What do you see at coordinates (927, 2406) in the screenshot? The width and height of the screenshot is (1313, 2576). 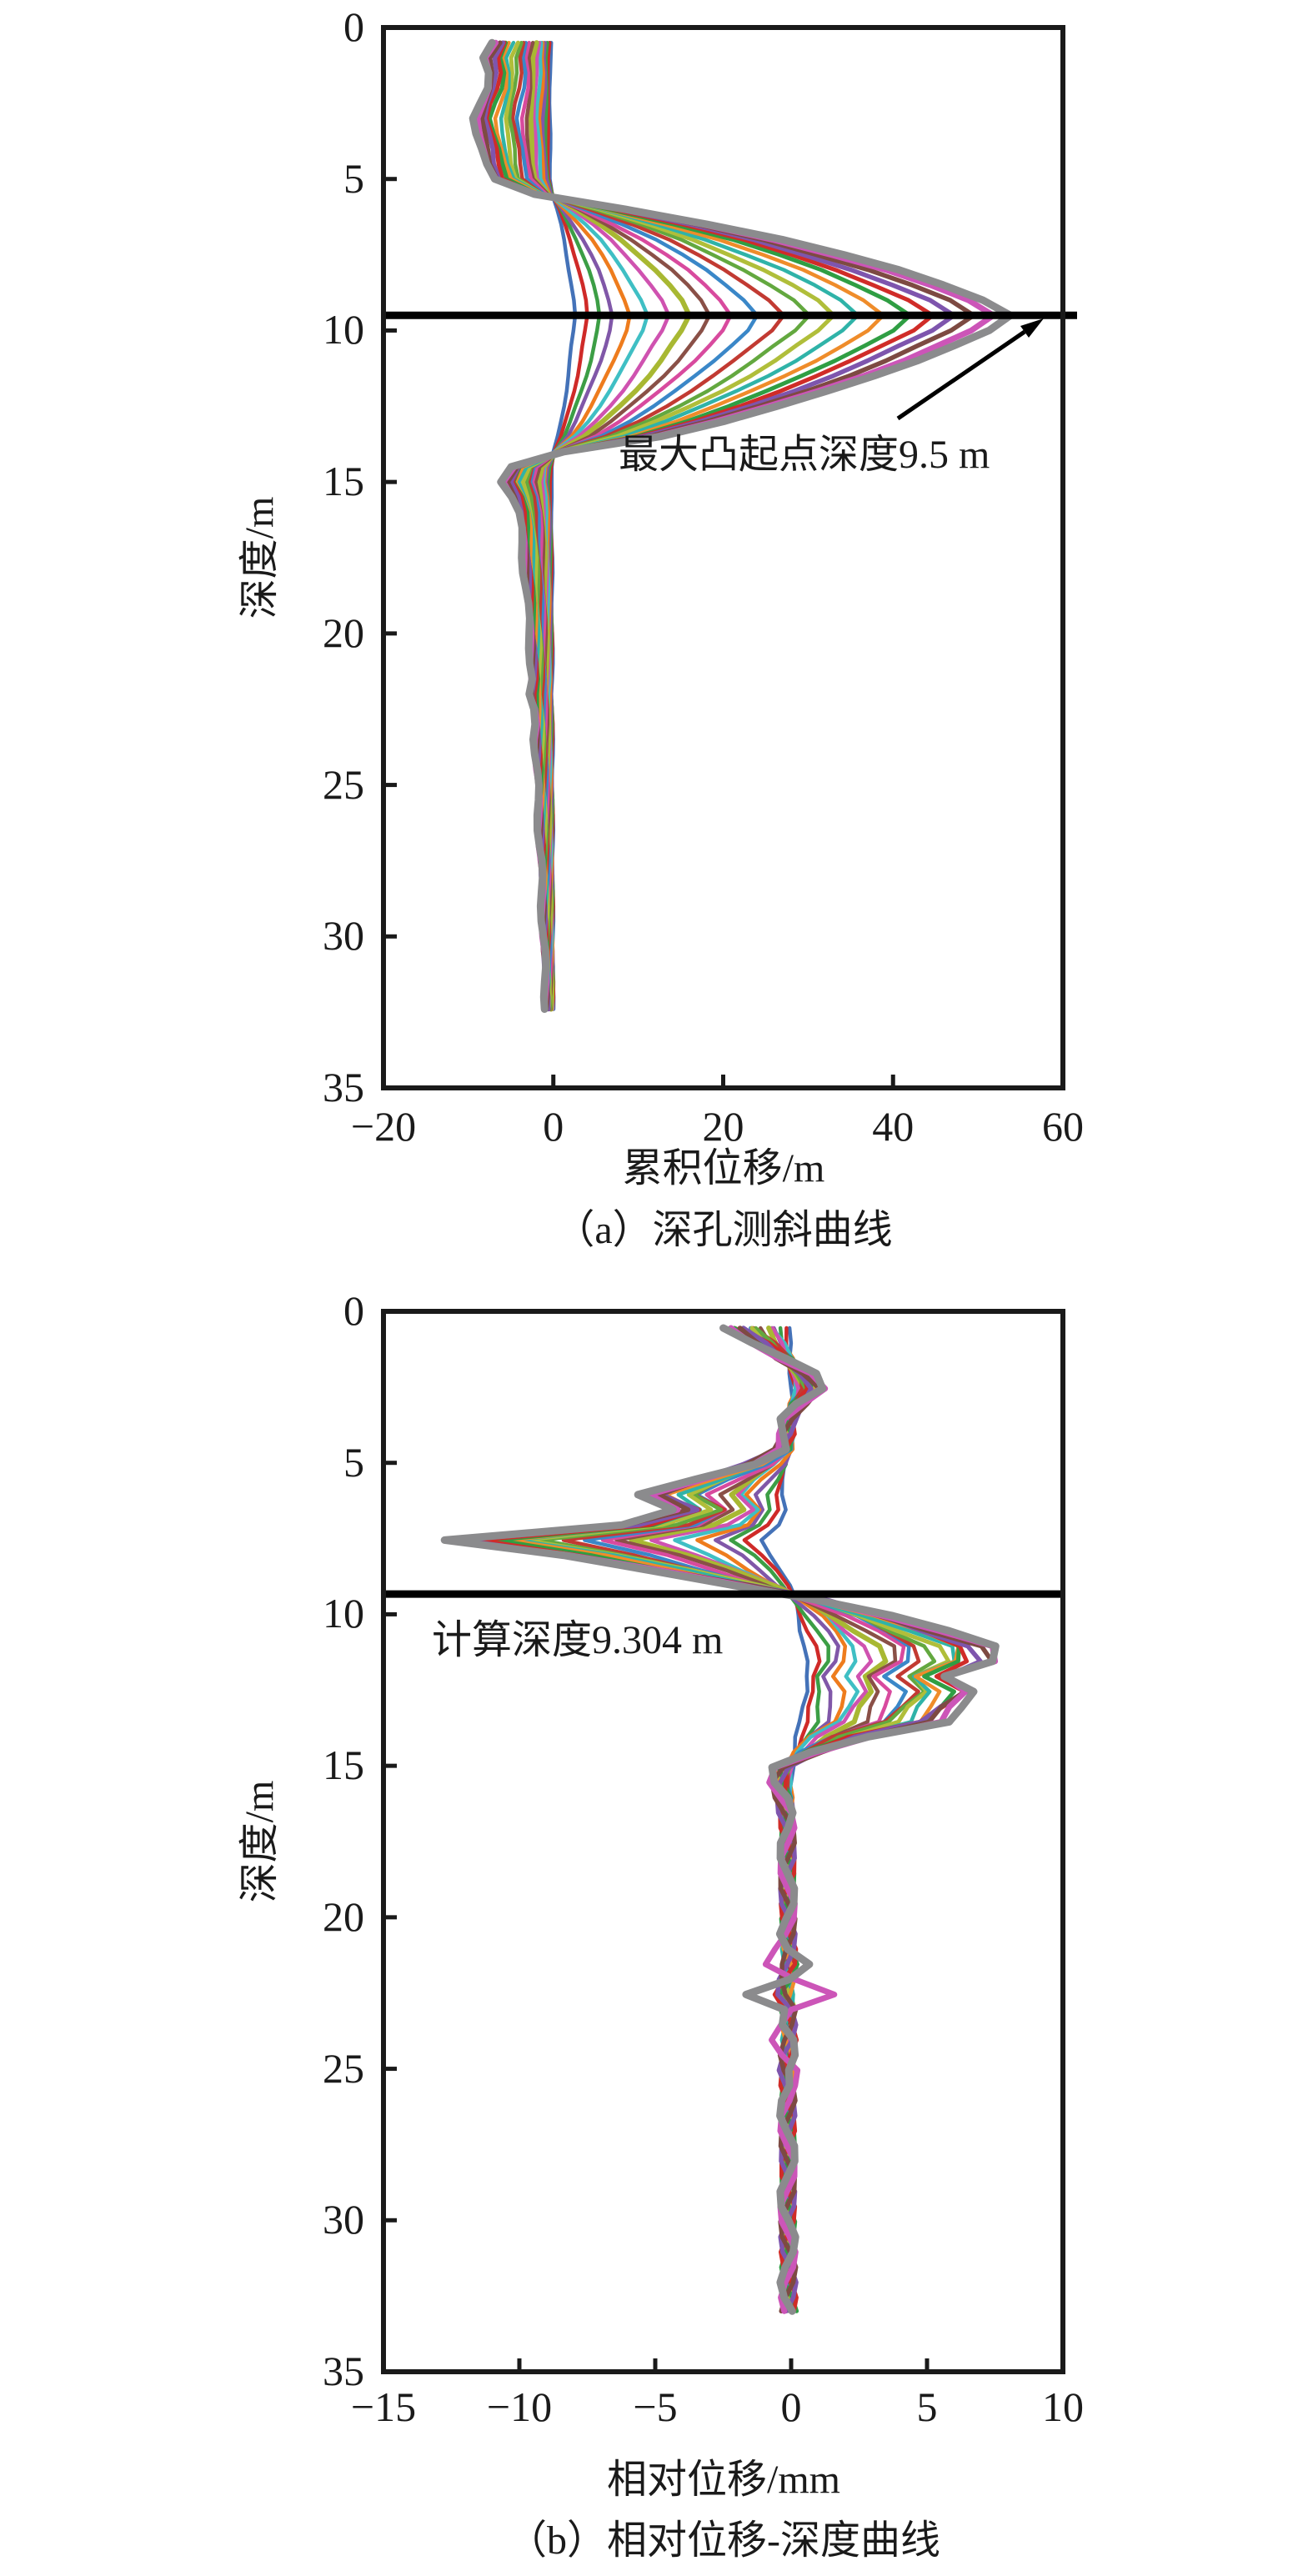 I see `chart-b-x-tick-label: 5` at bounding box center [927, 2406].